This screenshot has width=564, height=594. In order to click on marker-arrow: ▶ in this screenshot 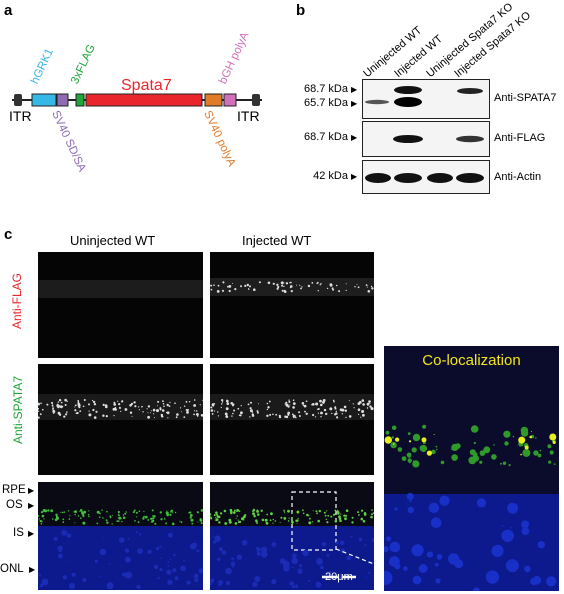, I will do `click(354, 137)`.